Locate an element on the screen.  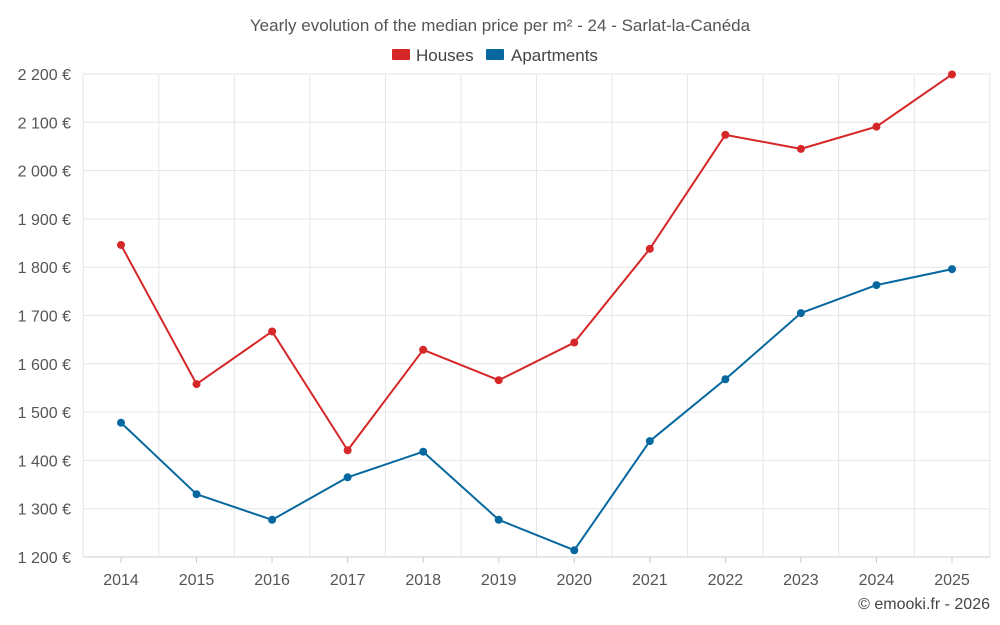
data-point-houses-2014 is located at coordinates (121, 244).